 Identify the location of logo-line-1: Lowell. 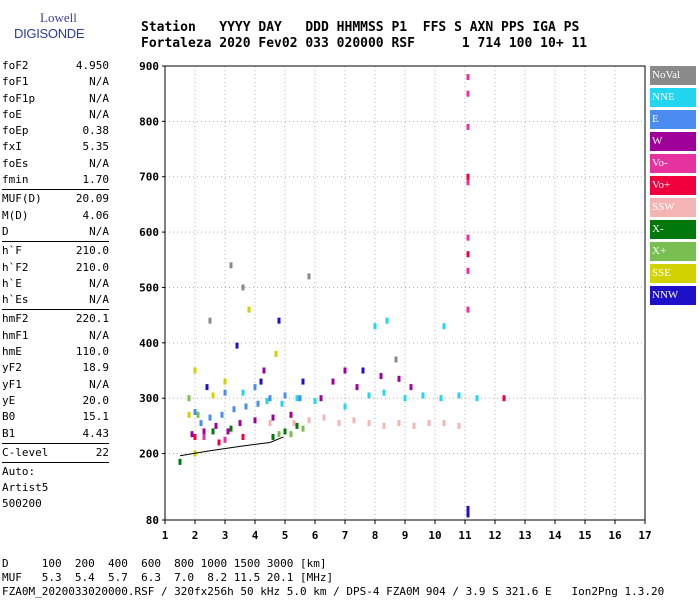
(58, 17).